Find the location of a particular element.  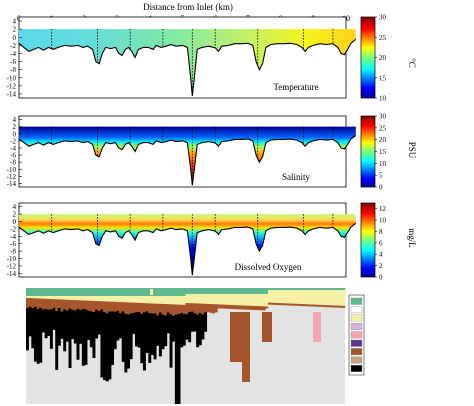

y-tick-label: -10 is located at coordinates (12, 170).